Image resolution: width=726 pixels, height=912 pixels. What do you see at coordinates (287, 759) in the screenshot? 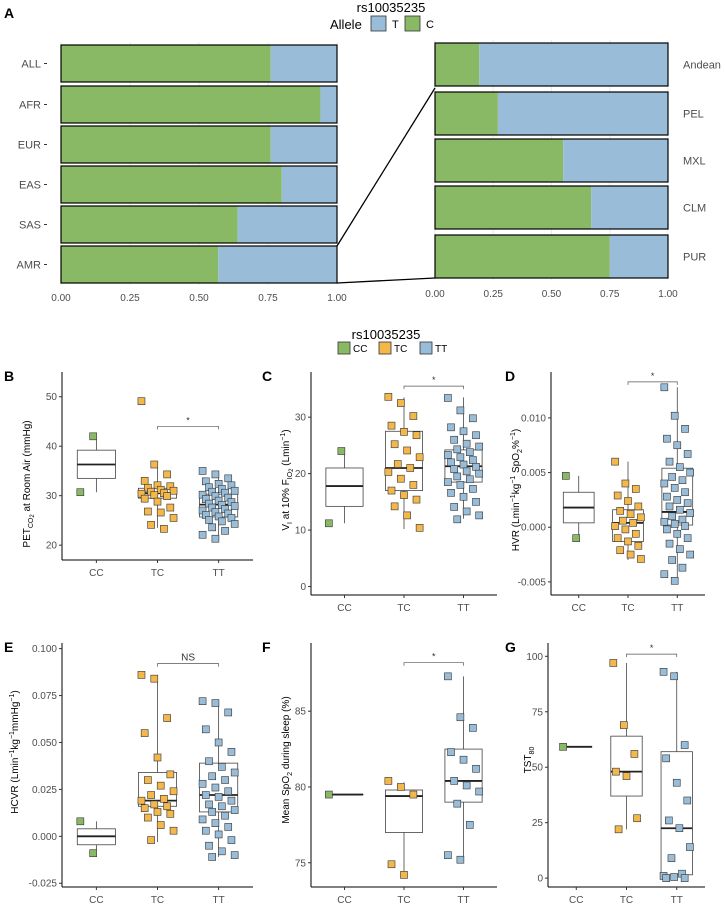
I see `ylabel-f: Mean SpO2 during sleep (%)` at bounding box center [287, 759].